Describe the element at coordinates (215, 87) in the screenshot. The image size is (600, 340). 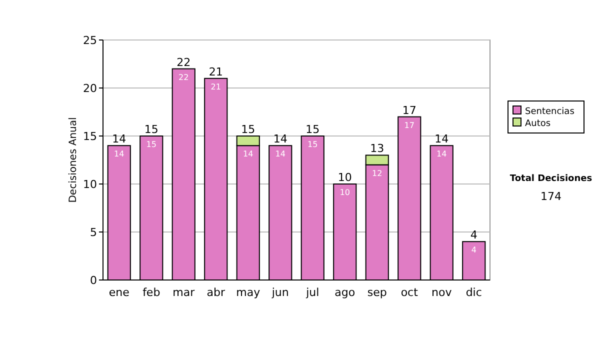
I see `data-label: 21` at that location.